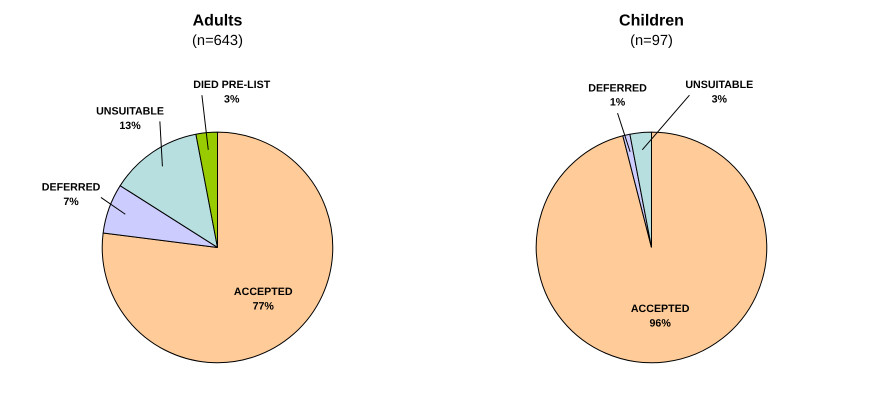 This screenshot has height=403, width=869. I want to click on chart-subtitle: (n=643), so click(217, 41).